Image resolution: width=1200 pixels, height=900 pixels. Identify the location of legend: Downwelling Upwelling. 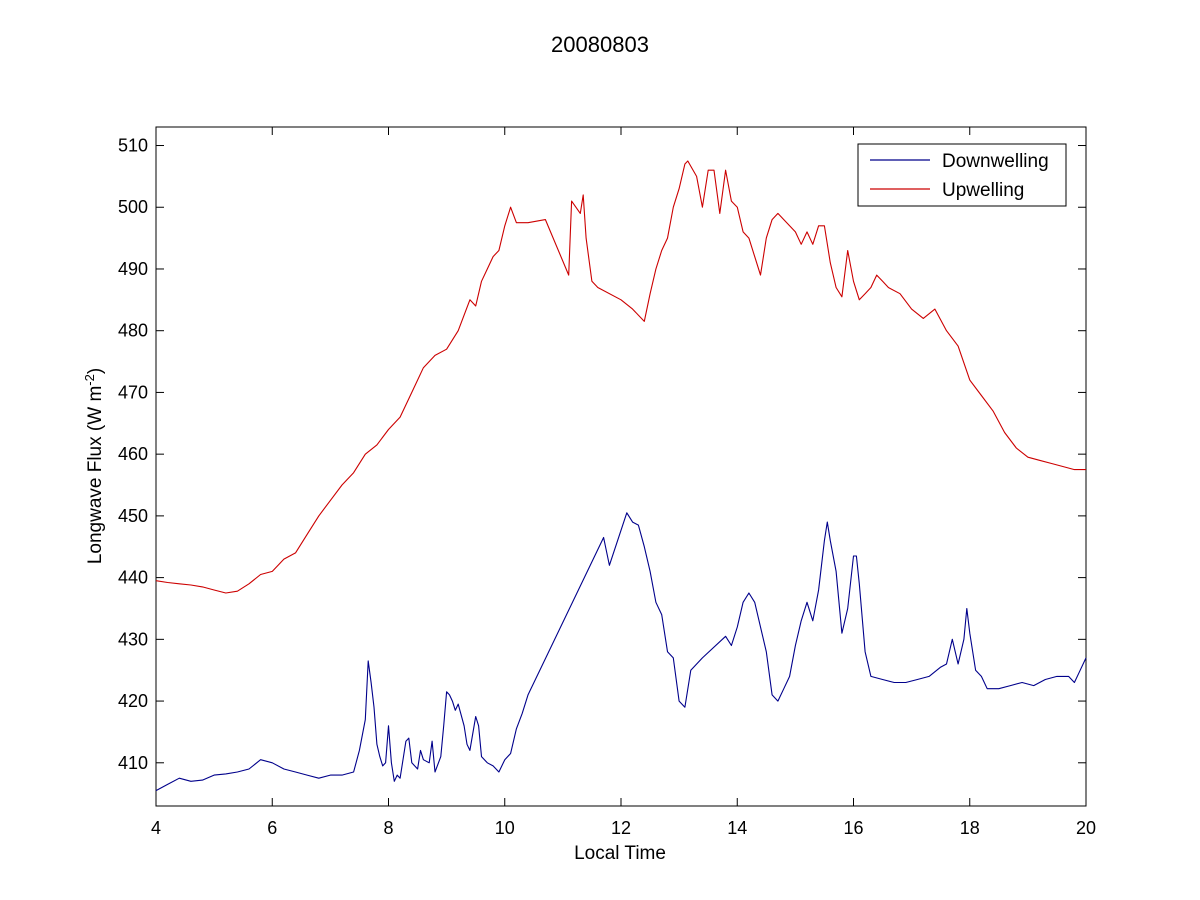
(962, 175).